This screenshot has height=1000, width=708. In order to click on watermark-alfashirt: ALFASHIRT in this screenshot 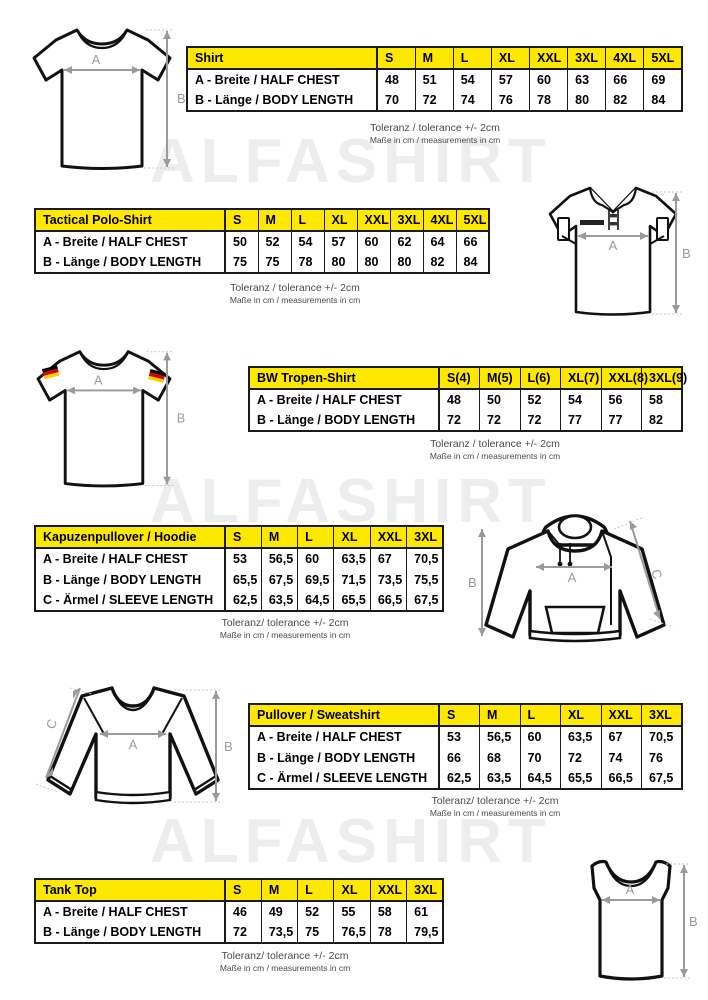, I will do `click(351, 841)`.